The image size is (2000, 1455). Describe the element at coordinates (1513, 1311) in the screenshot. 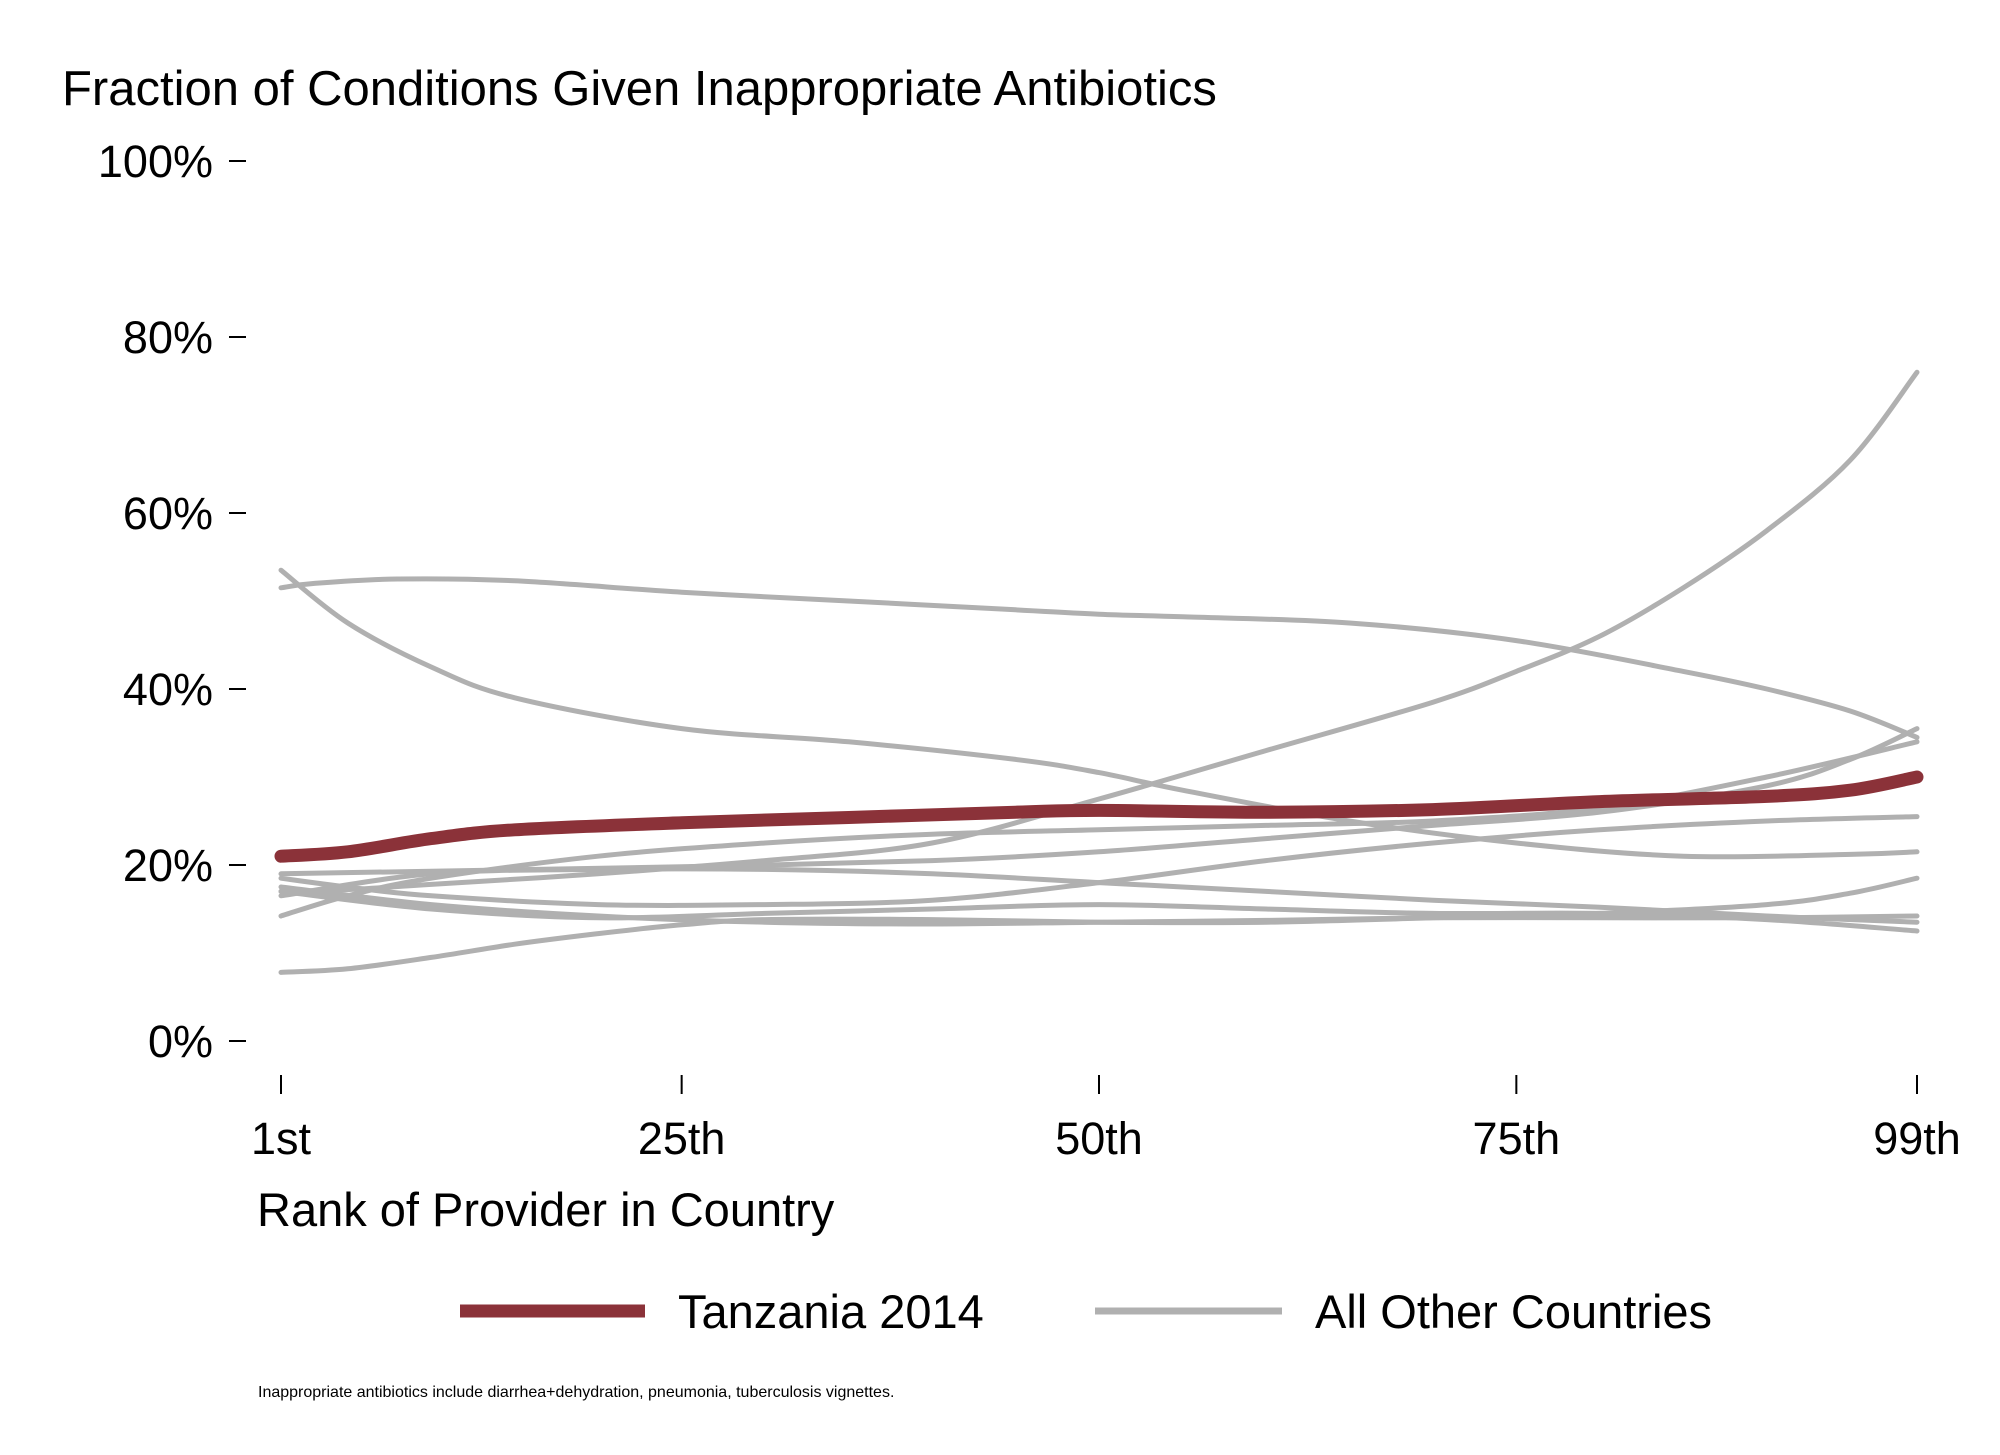

I see `legend-label-other-countries: All Other Countries` at that location.